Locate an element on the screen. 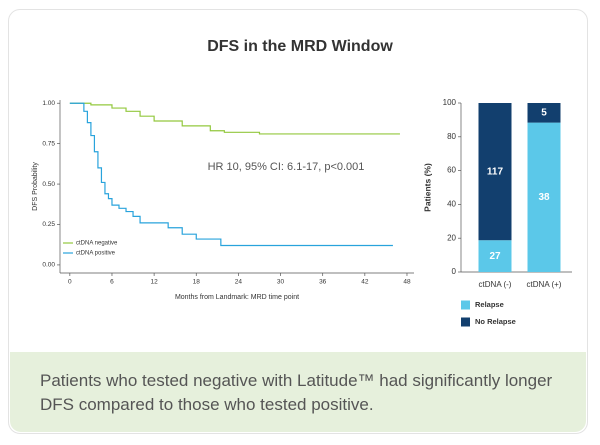 The width and height of the screenshot is (600, 445). series-line is located at coordinates (234, 118).